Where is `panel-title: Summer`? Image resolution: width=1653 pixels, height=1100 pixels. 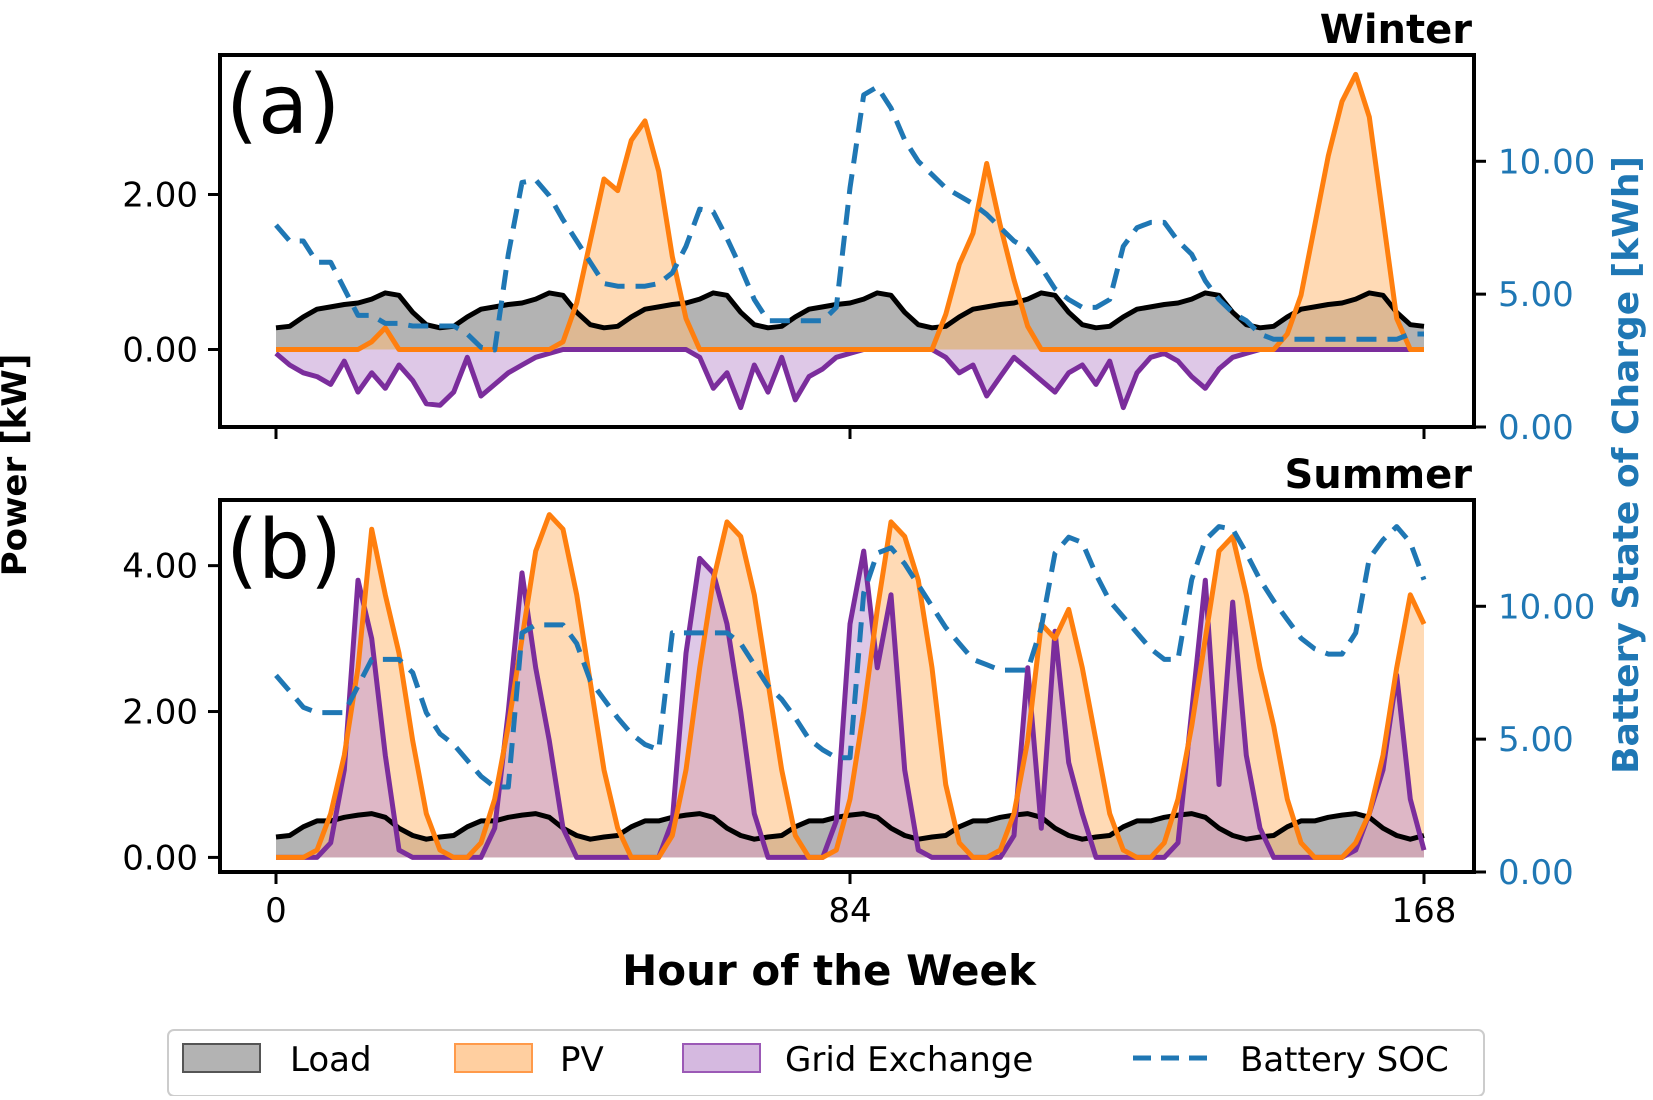 panel-title: Summer is located at coordinates (1379, 475).